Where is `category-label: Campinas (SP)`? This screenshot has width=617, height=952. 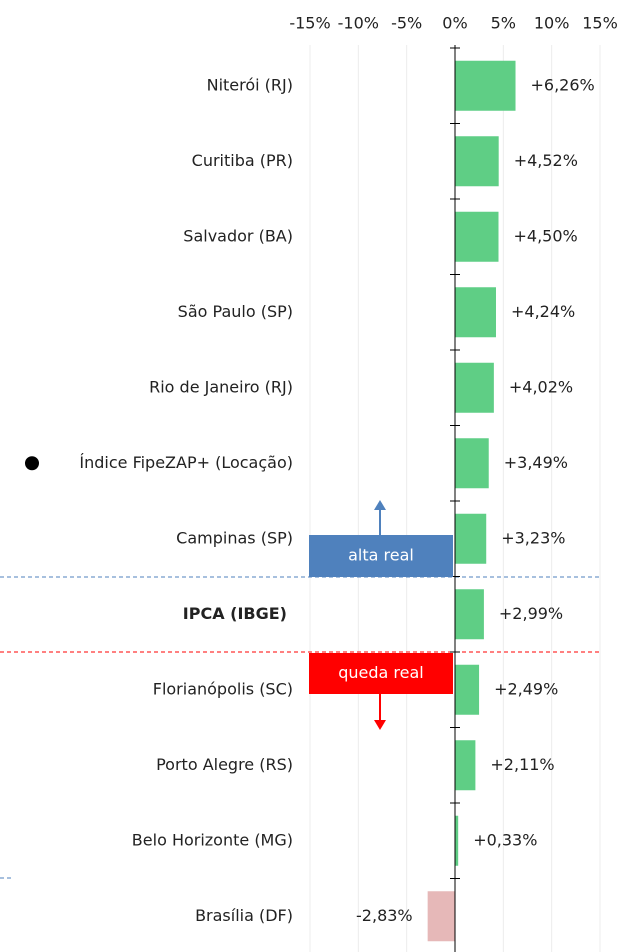 category-label: Campinas (SP) is located at coordinates (234, 537).